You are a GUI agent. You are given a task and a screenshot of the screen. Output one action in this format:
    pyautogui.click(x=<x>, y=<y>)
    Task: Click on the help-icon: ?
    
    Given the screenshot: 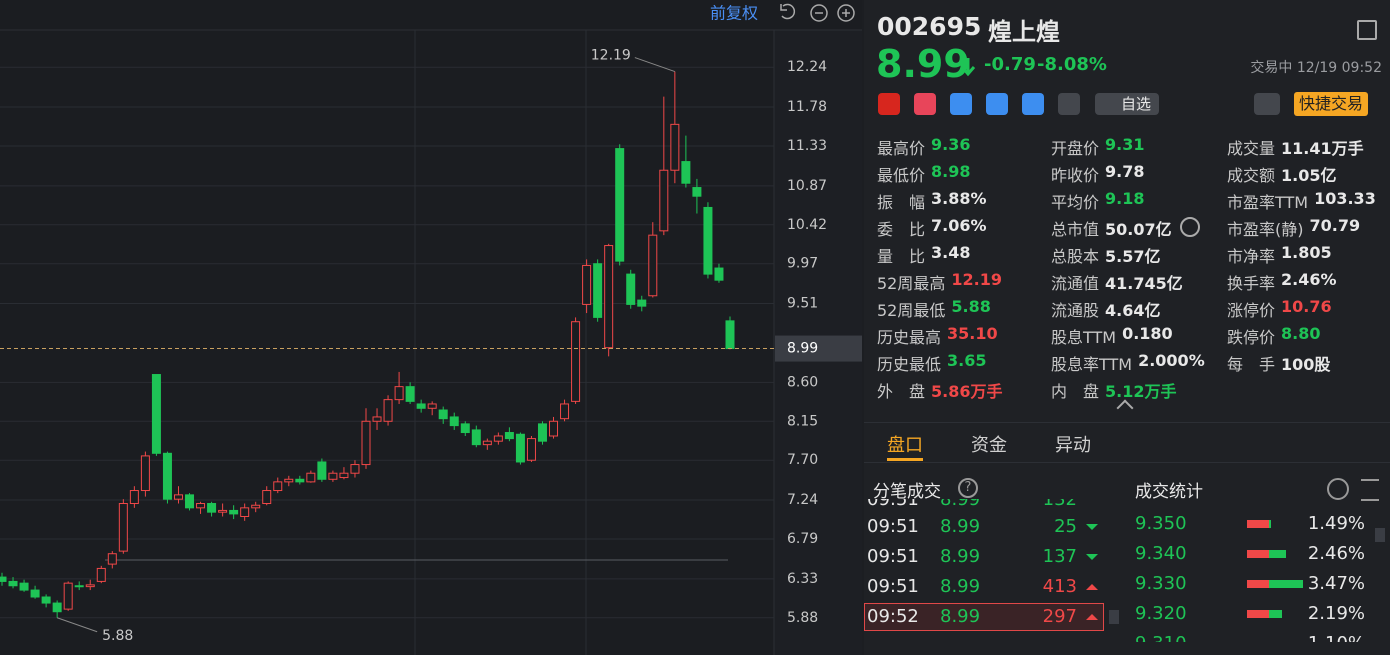 What is the action you would take?
    pyautogui.click(x=968, y=488)
    